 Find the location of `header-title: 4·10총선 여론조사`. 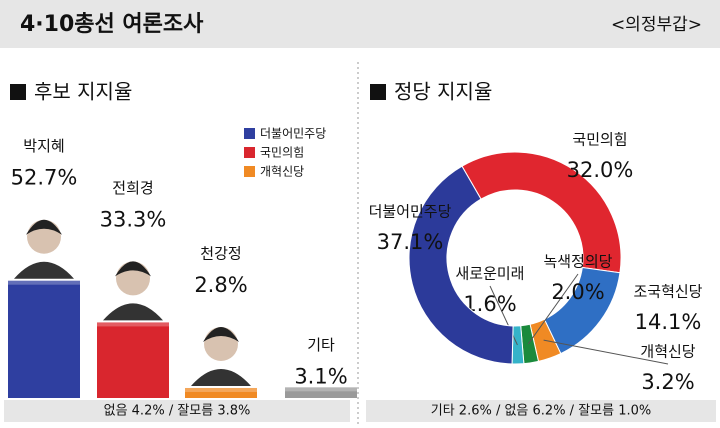

header-title: 4·10총선 여론조사 is located at coordinates (112, 24).